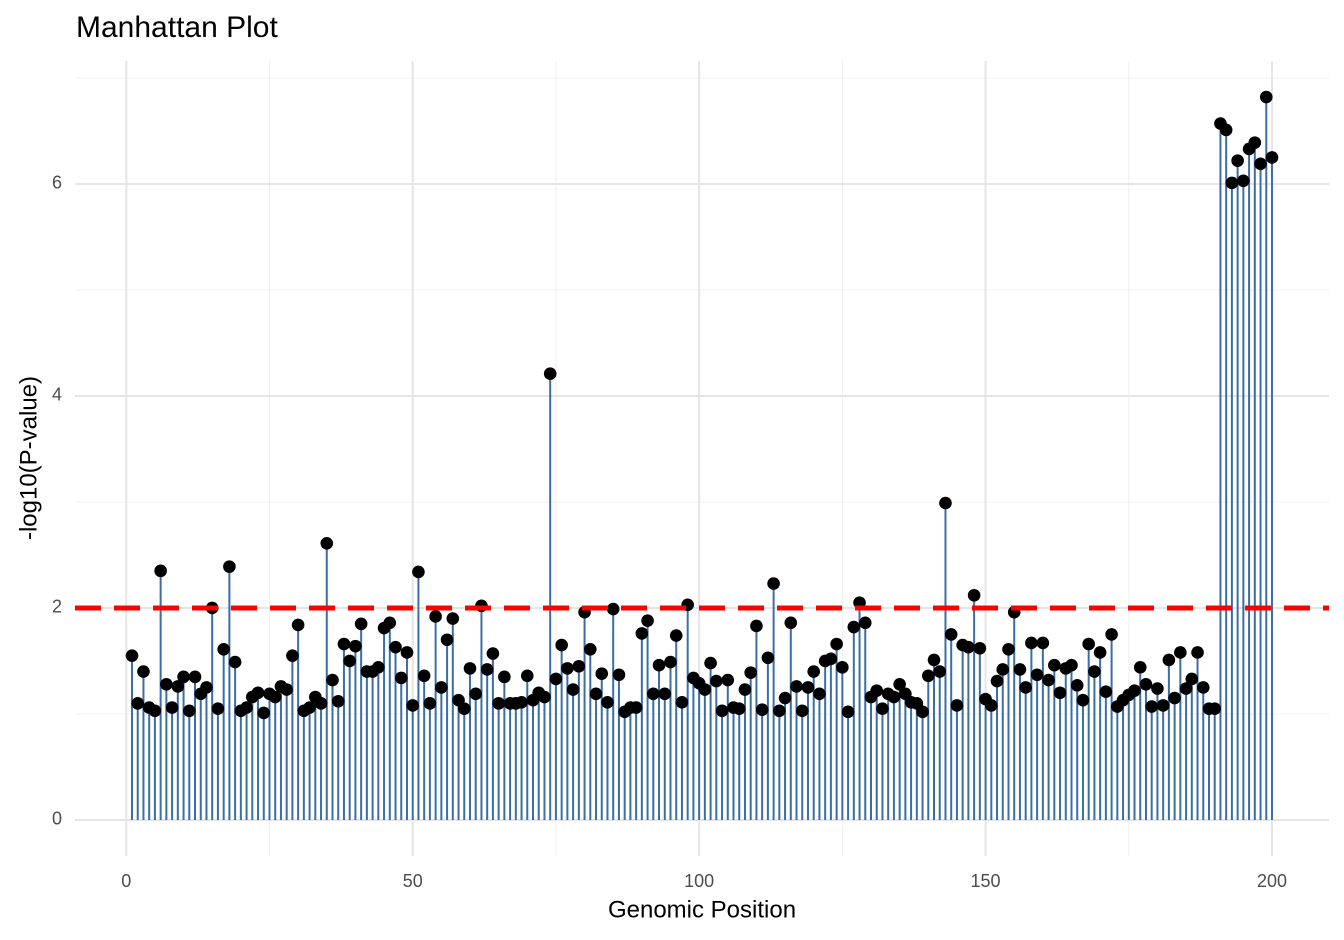 Image resolution: width=1344 pixels, height=940 pixels. What do you see at coordinates (57, 819) in the screenshot?
I see `y-tick-label: 0` at bounding box center [57, 819].